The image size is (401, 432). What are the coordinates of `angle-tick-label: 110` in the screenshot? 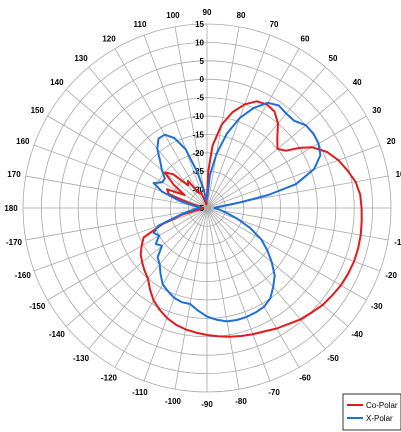 It's located at (140, 24).